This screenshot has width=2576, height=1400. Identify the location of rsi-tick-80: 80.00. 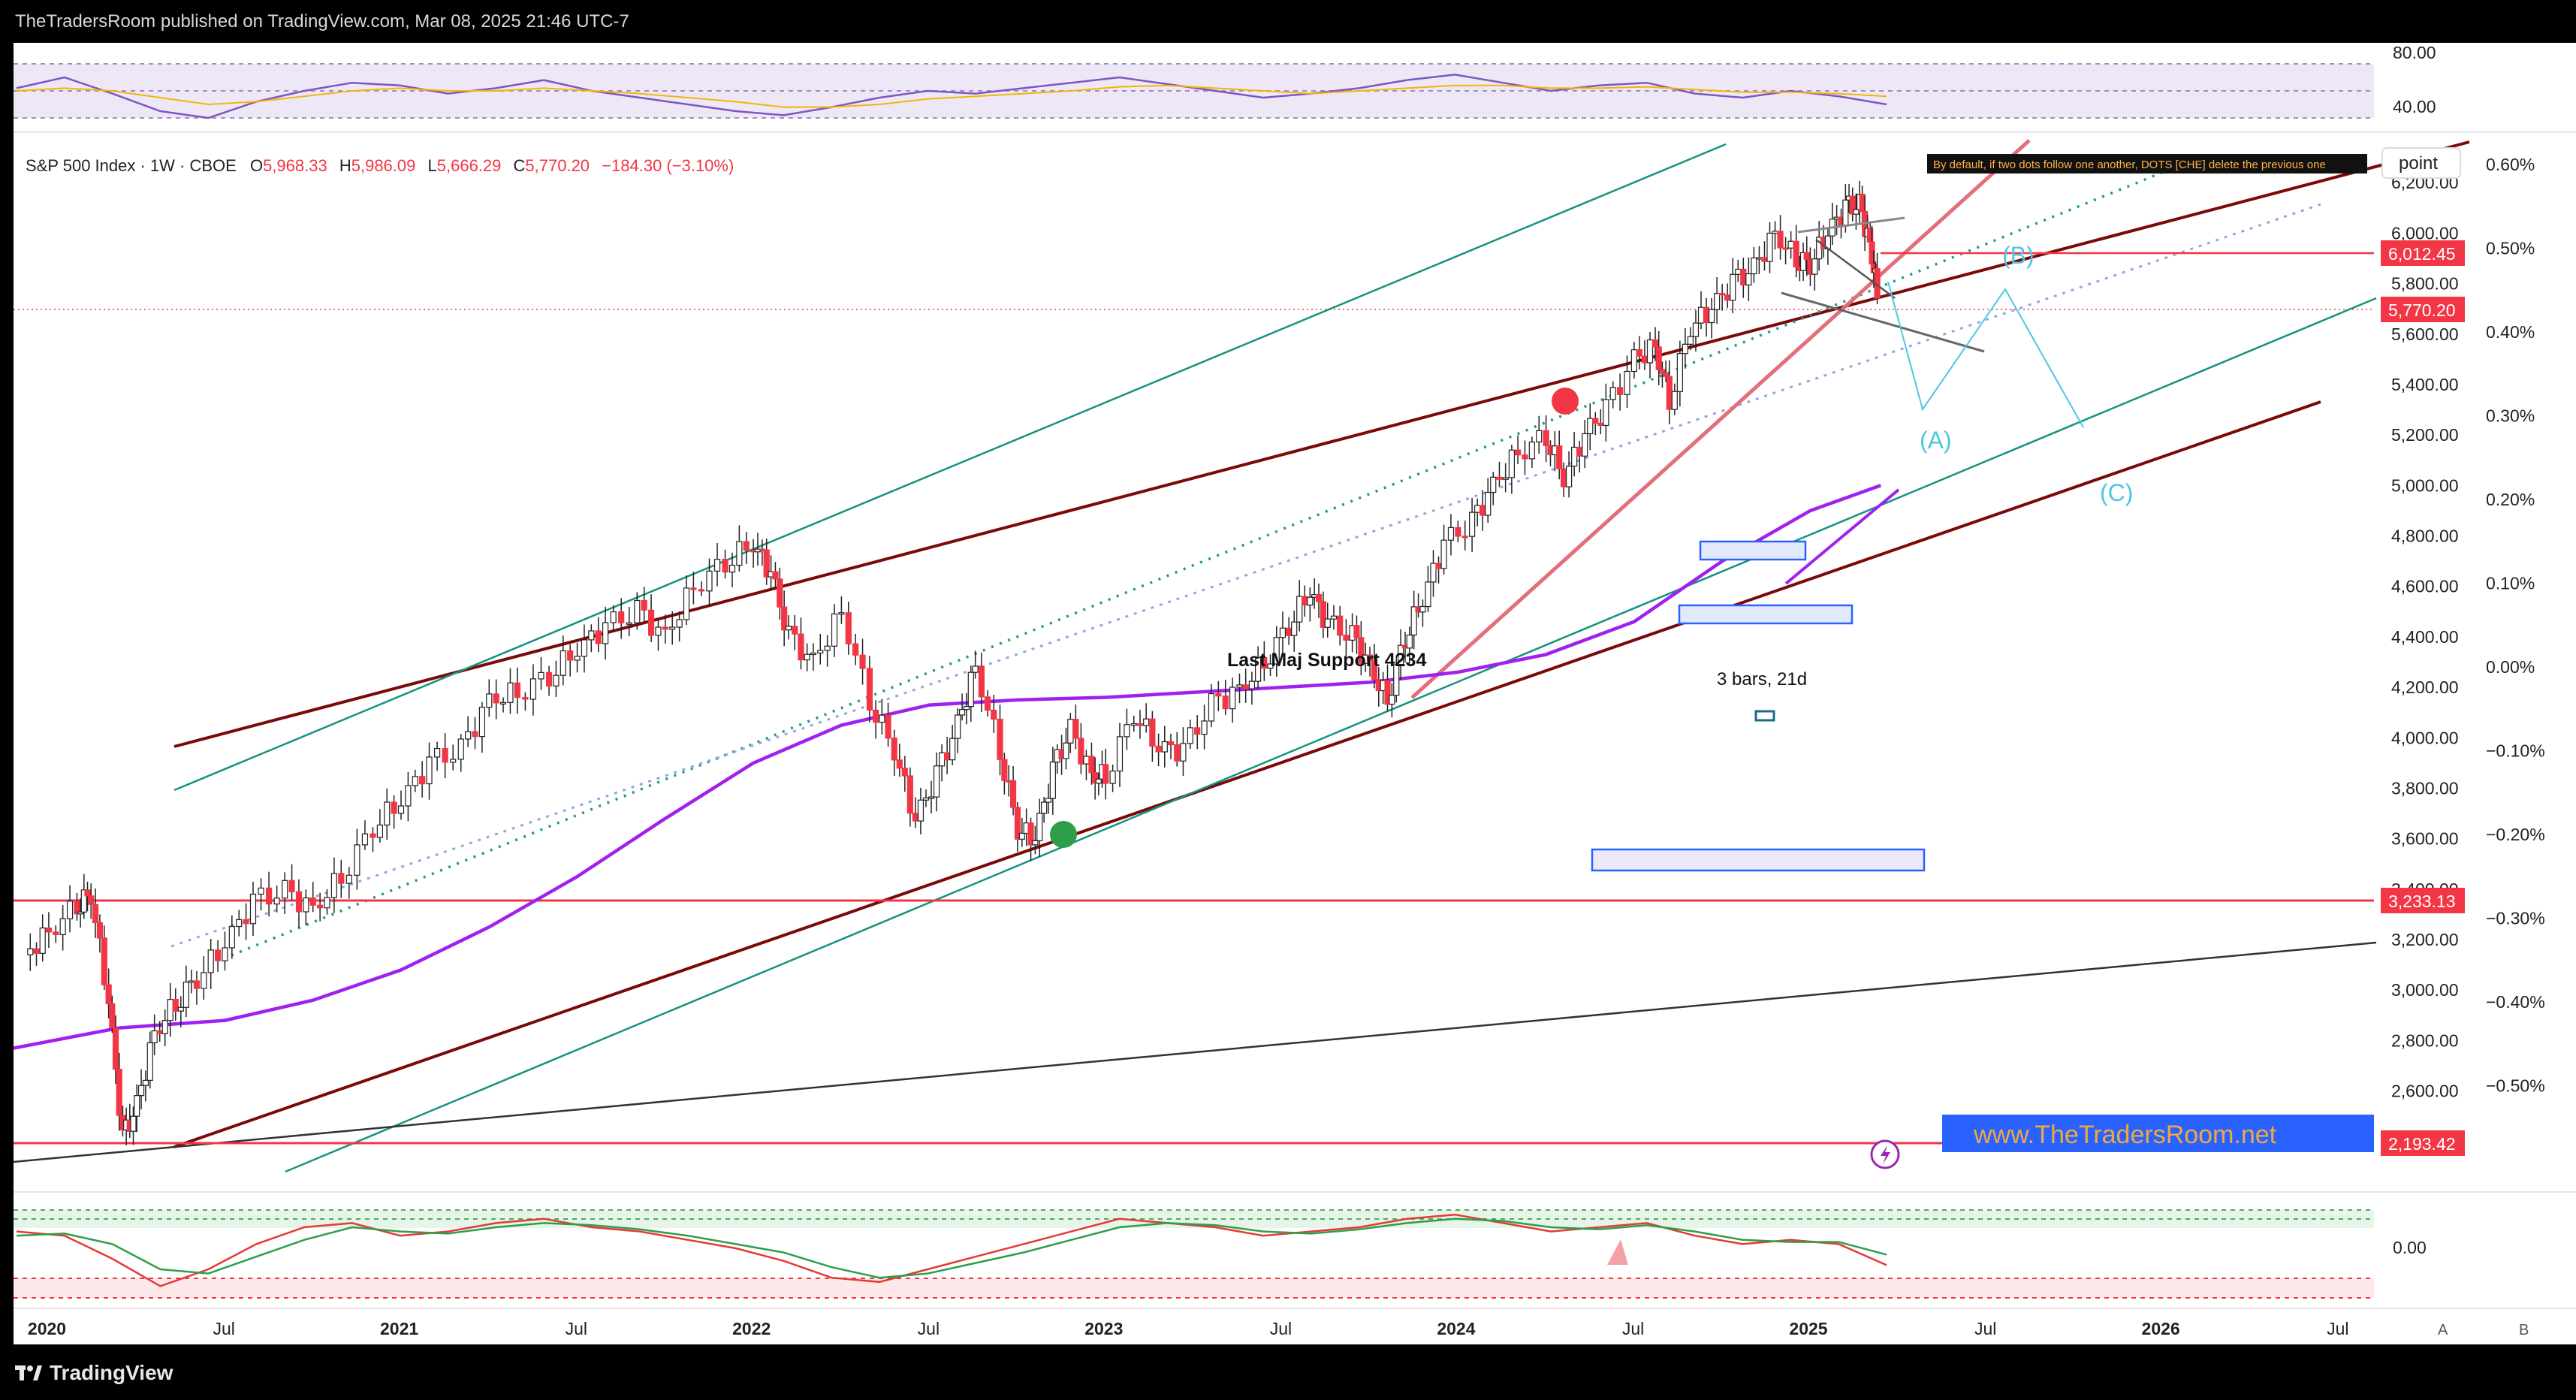
(2414, 52).